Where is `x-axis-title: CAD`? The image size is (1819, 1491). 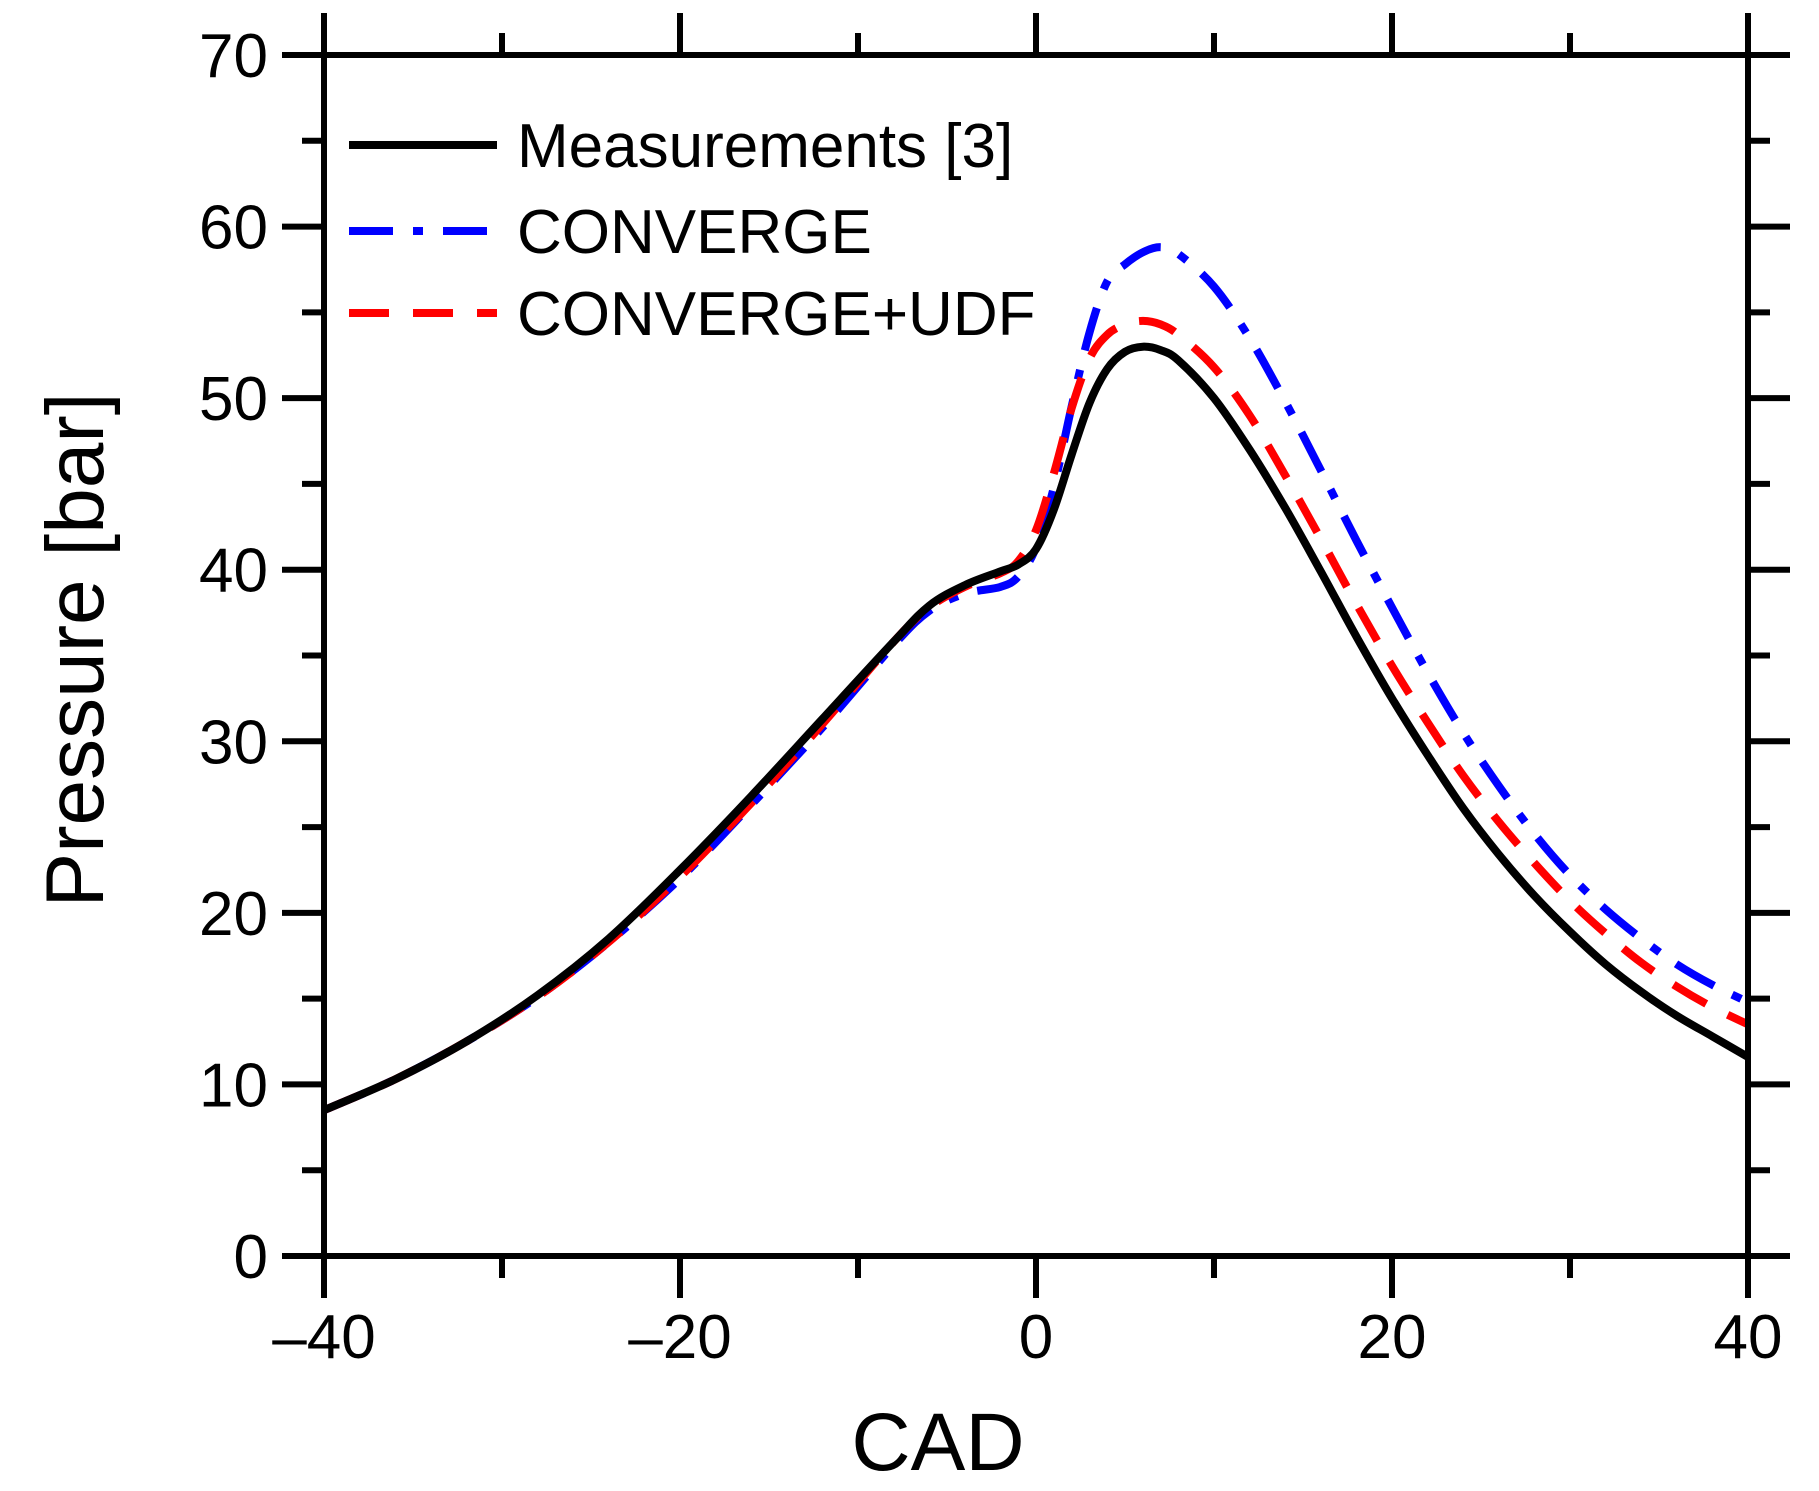 x-axis-title: CAD is located at coordinates (937, 1442).